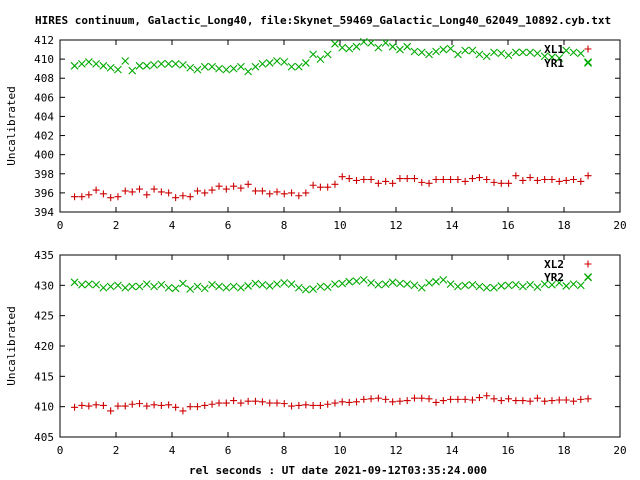 Image resolution: width=640 pixels, height=480 pixels. What do you see at coordinates (44, 255) in the screenshot?
I see `bottom-y-tick-label: 435` at bounding box center [44, 255].